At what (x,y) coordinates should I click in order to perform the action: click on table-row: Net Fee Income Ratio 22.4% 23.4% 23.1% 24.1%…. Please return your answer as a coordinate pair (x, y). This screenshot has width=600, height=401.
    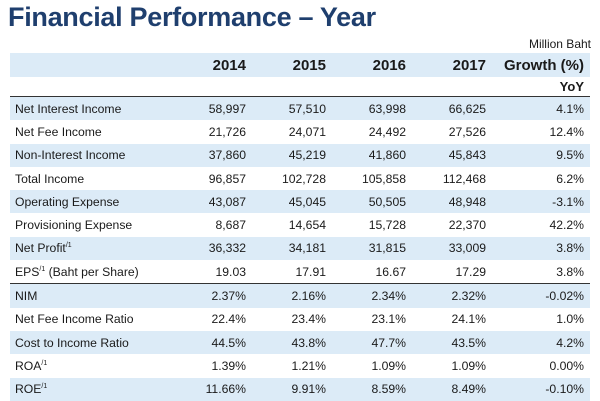
    Looking at the image, I should click on (300, 319).